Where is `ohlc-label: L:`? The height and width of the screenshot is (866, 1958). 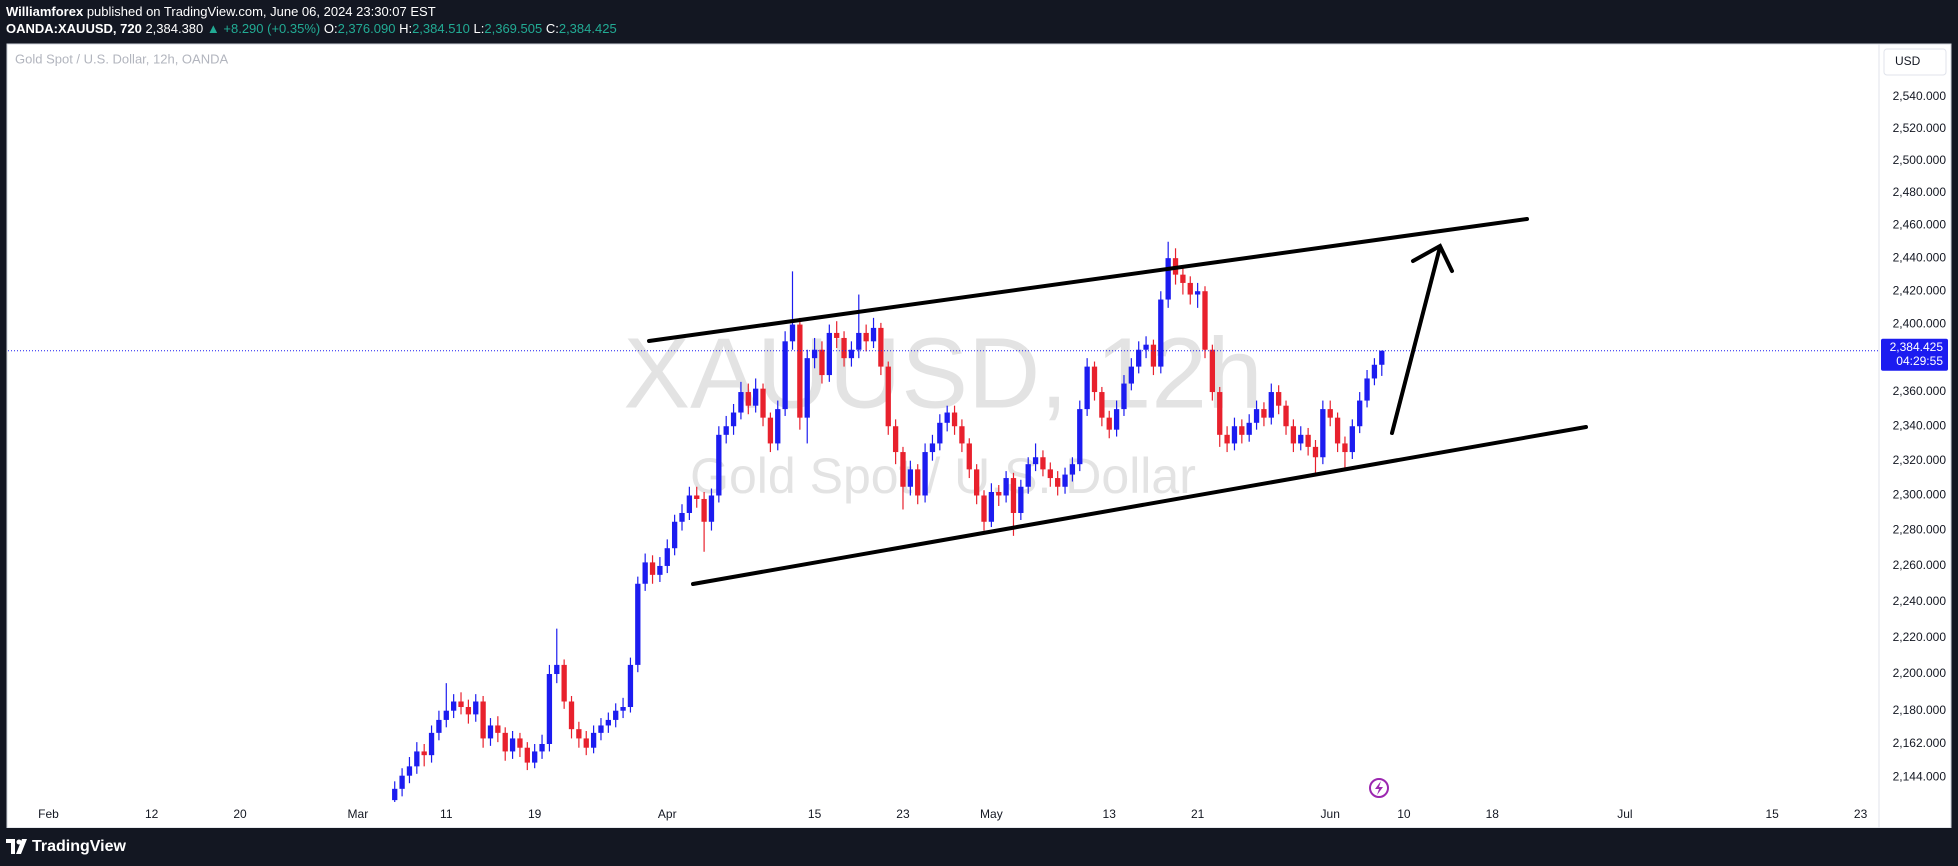
ohlc-label: L: is located at coordinates (479, 28).